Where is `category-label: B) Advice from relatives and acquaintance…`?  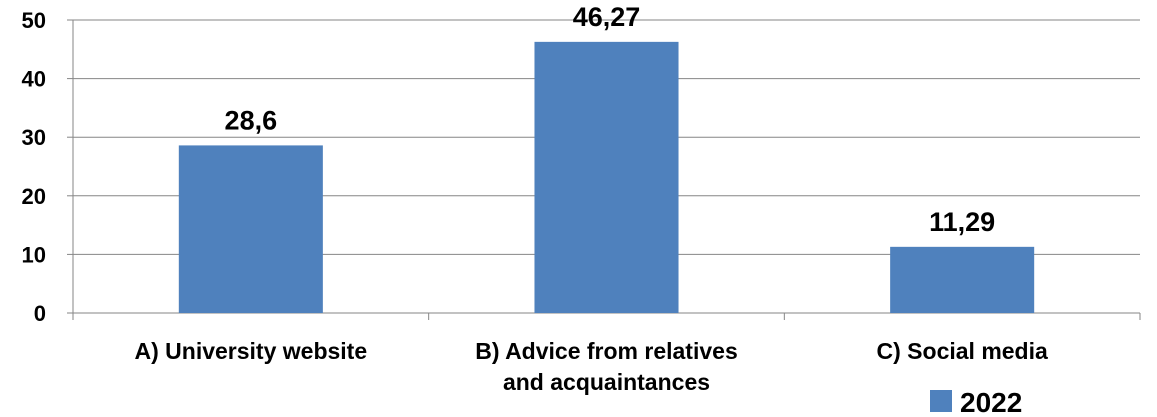 category-label: B) Advice from relatives and acquaintance… is located at coordinates (606, 366).